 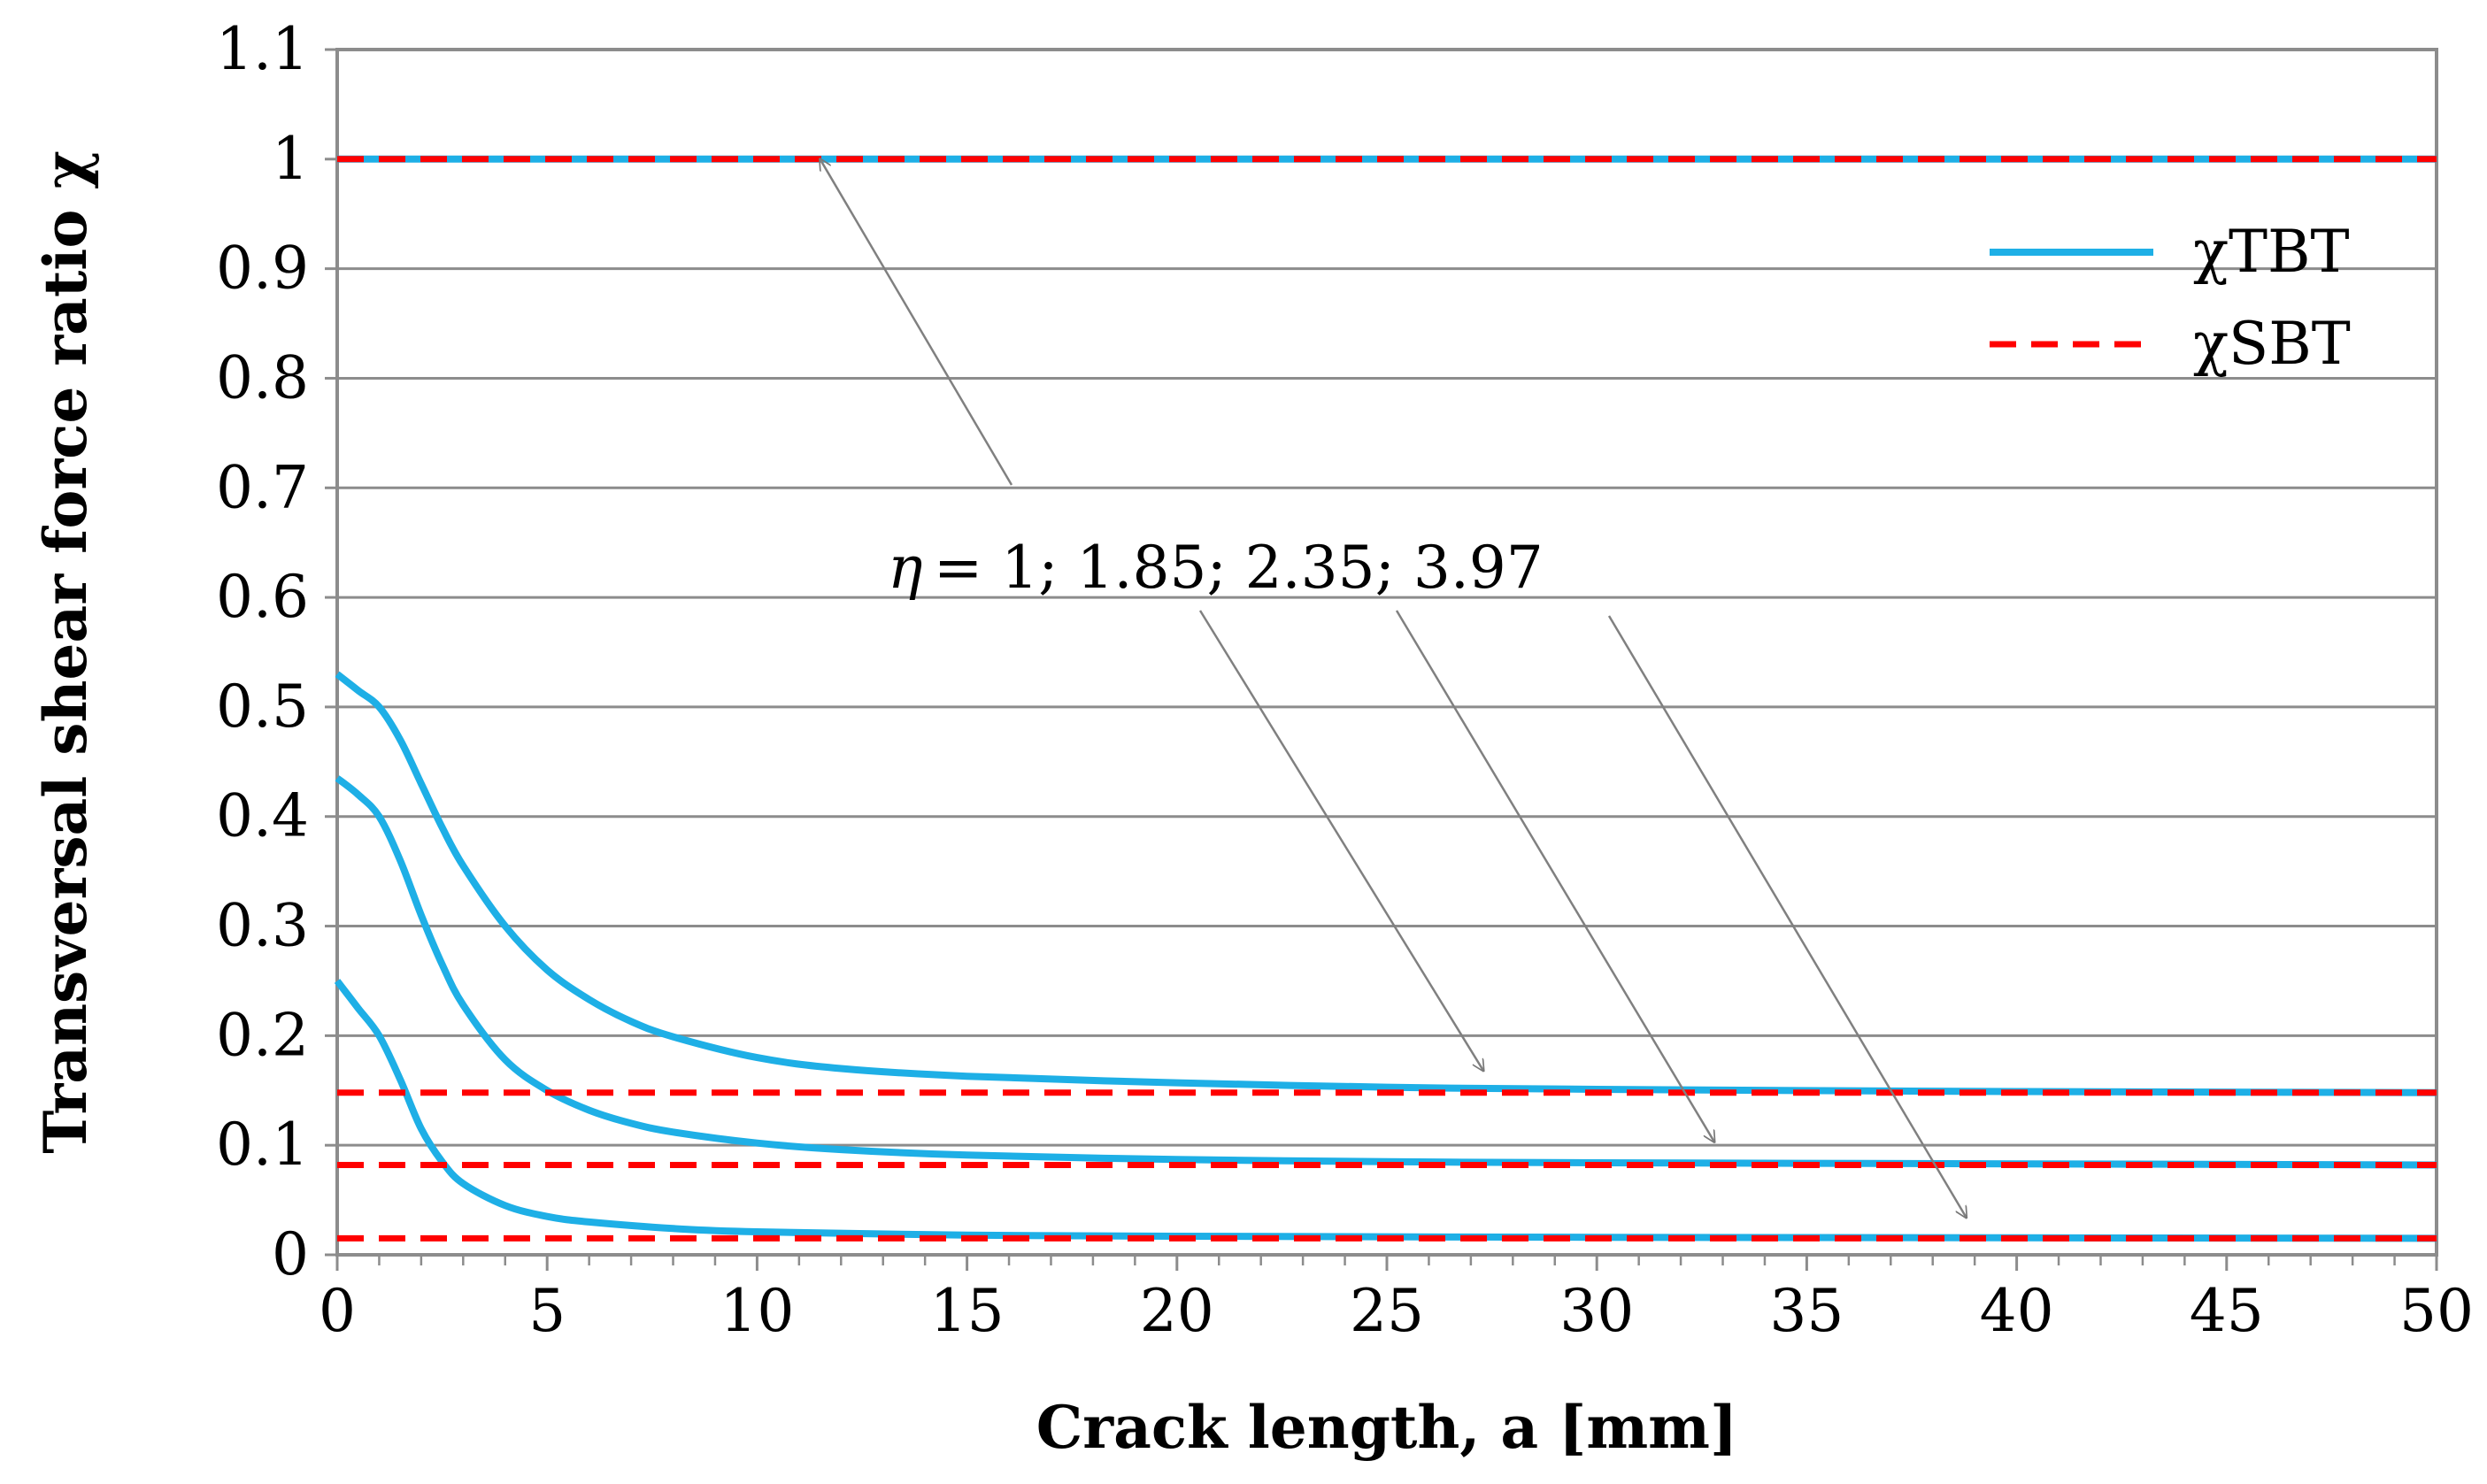 What do you see at coordinates (757, 1311) in the screenshot?
I see `x-tick-label: 10` at bounding box center [757, 1311].